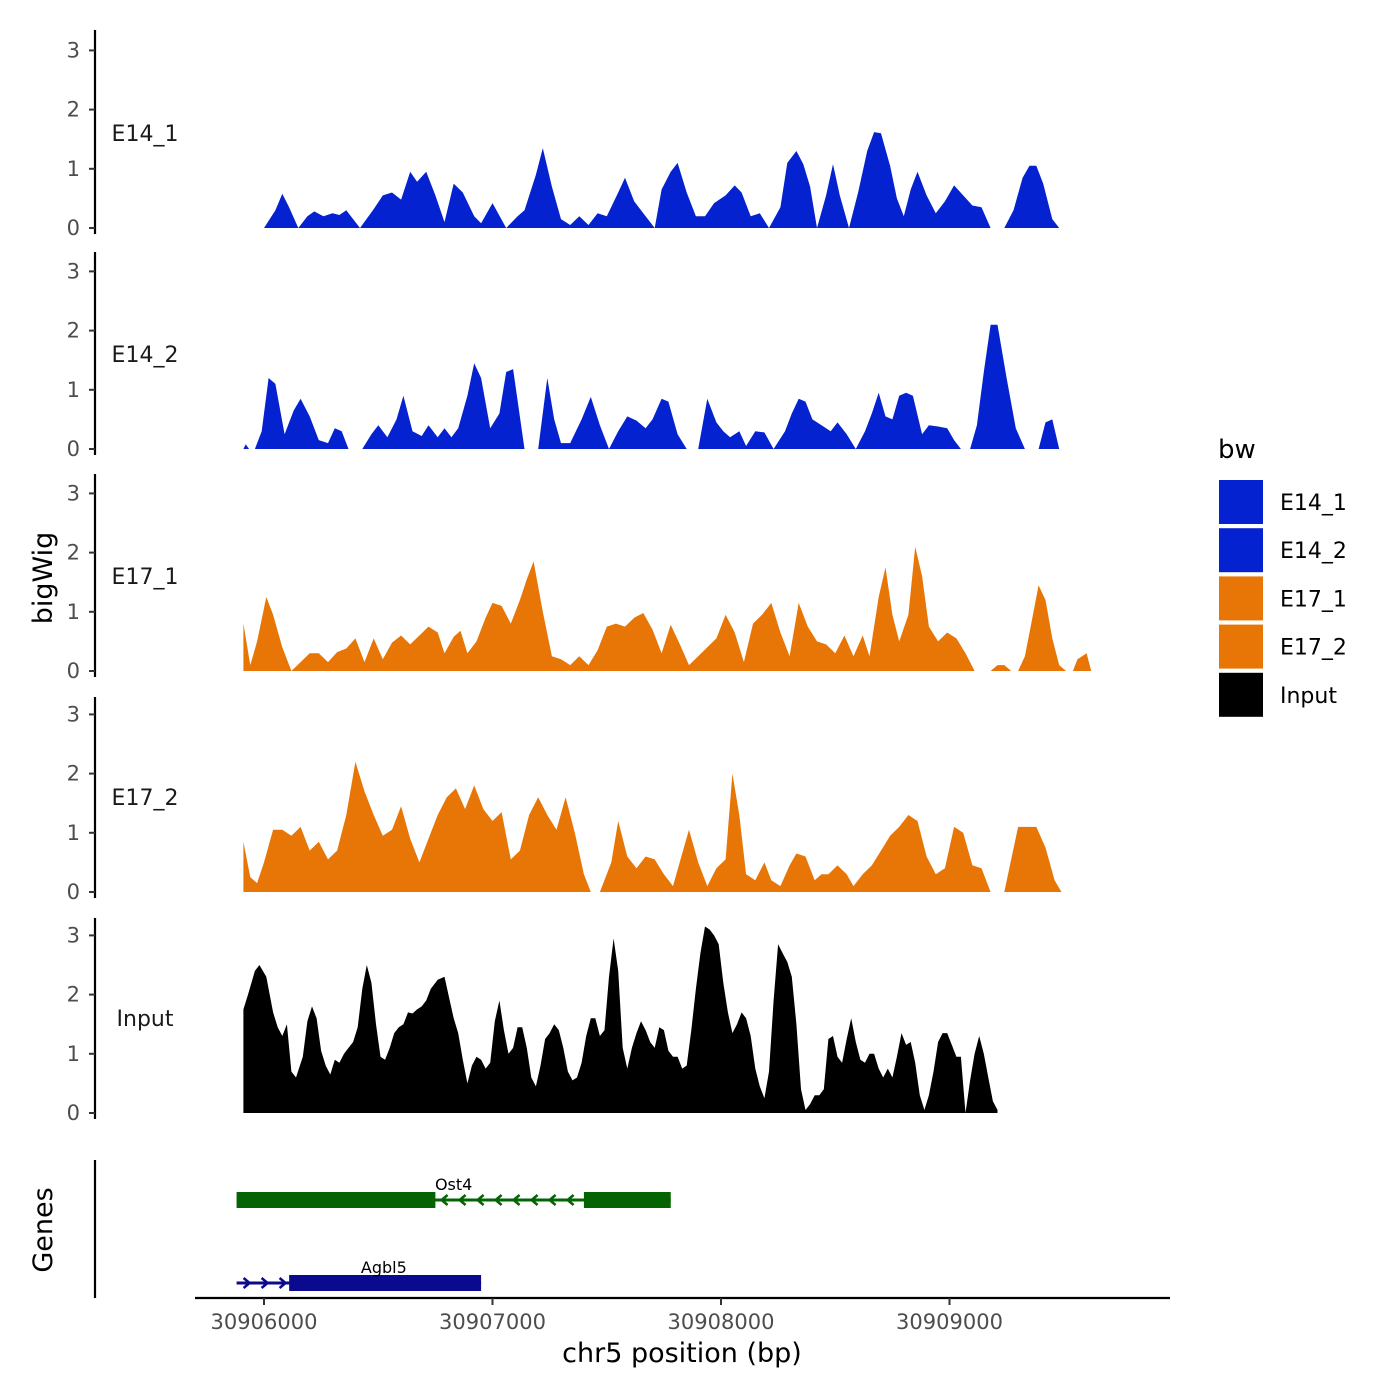 The height and width of the screenshot is (1400, 1400). Describe the element at coordinates (145, 1019) in the screenshot. I see `track-label: Input` at that location.